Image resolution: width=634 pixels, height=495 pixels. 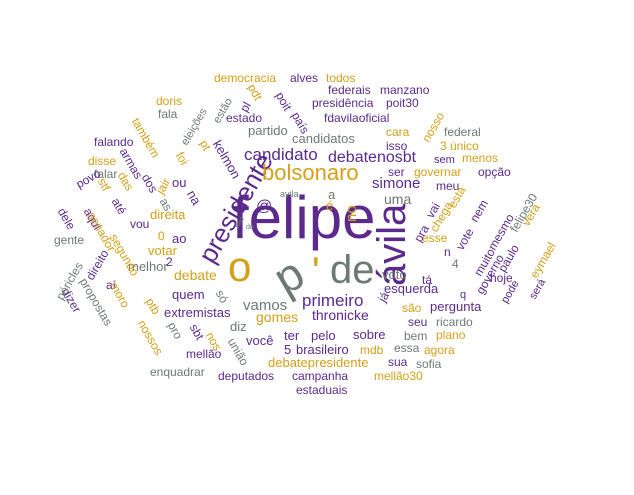 What do you see at coordinates (429, 364) in the screenshot?
I see `word: sofia` at bounding box center [429, 364].